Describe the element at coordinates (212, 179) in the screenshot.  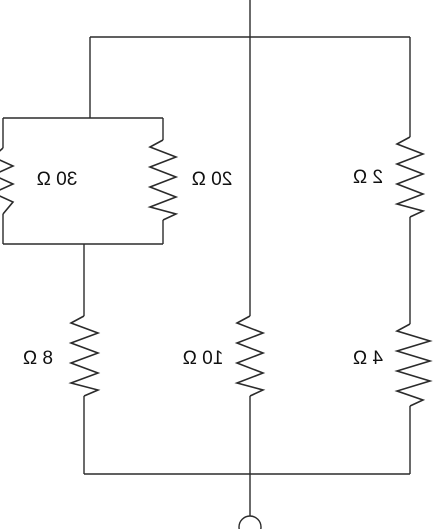
I see `label-20-ohm: 20 Ω` at that location.